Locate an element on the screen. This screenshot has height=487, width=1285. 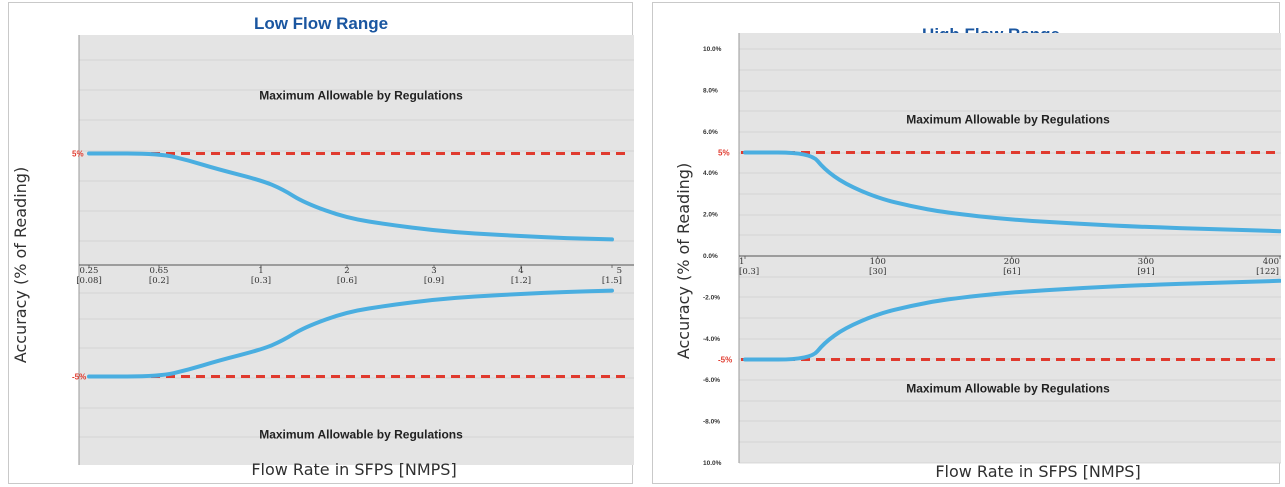
y-tick-label: -8.0% is located at coordinates (711, 422).